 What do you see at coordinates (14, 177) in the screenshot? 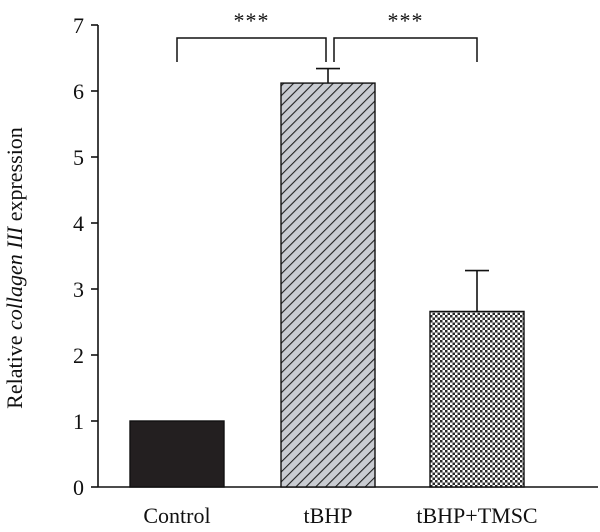
I see `y-axis-title-suffix: expression` at bounding box center [14, 177].